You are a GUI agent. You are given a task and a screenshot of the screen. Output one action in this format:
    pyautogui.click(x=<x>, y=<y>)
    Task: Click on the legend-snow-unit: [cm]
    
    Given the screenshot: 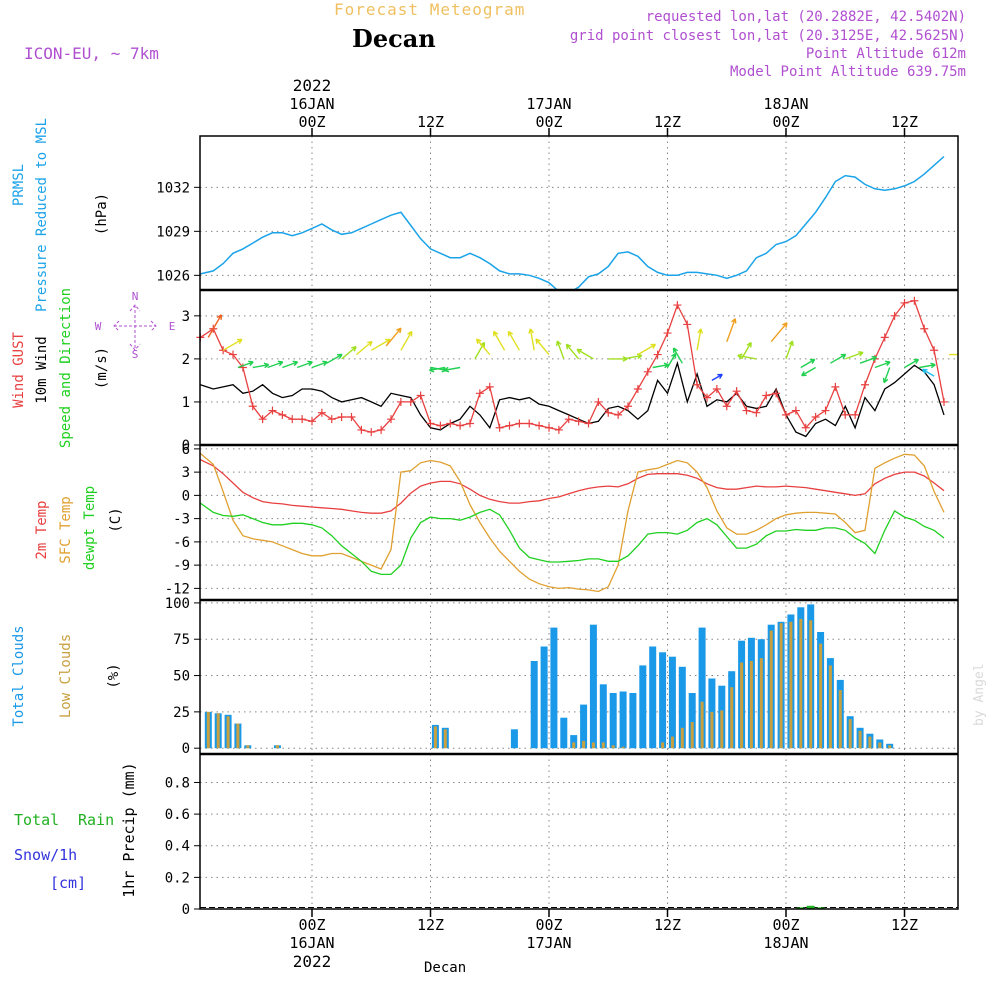 What is the action you would take?
    pyautogui.click(x=68, y=883)
    